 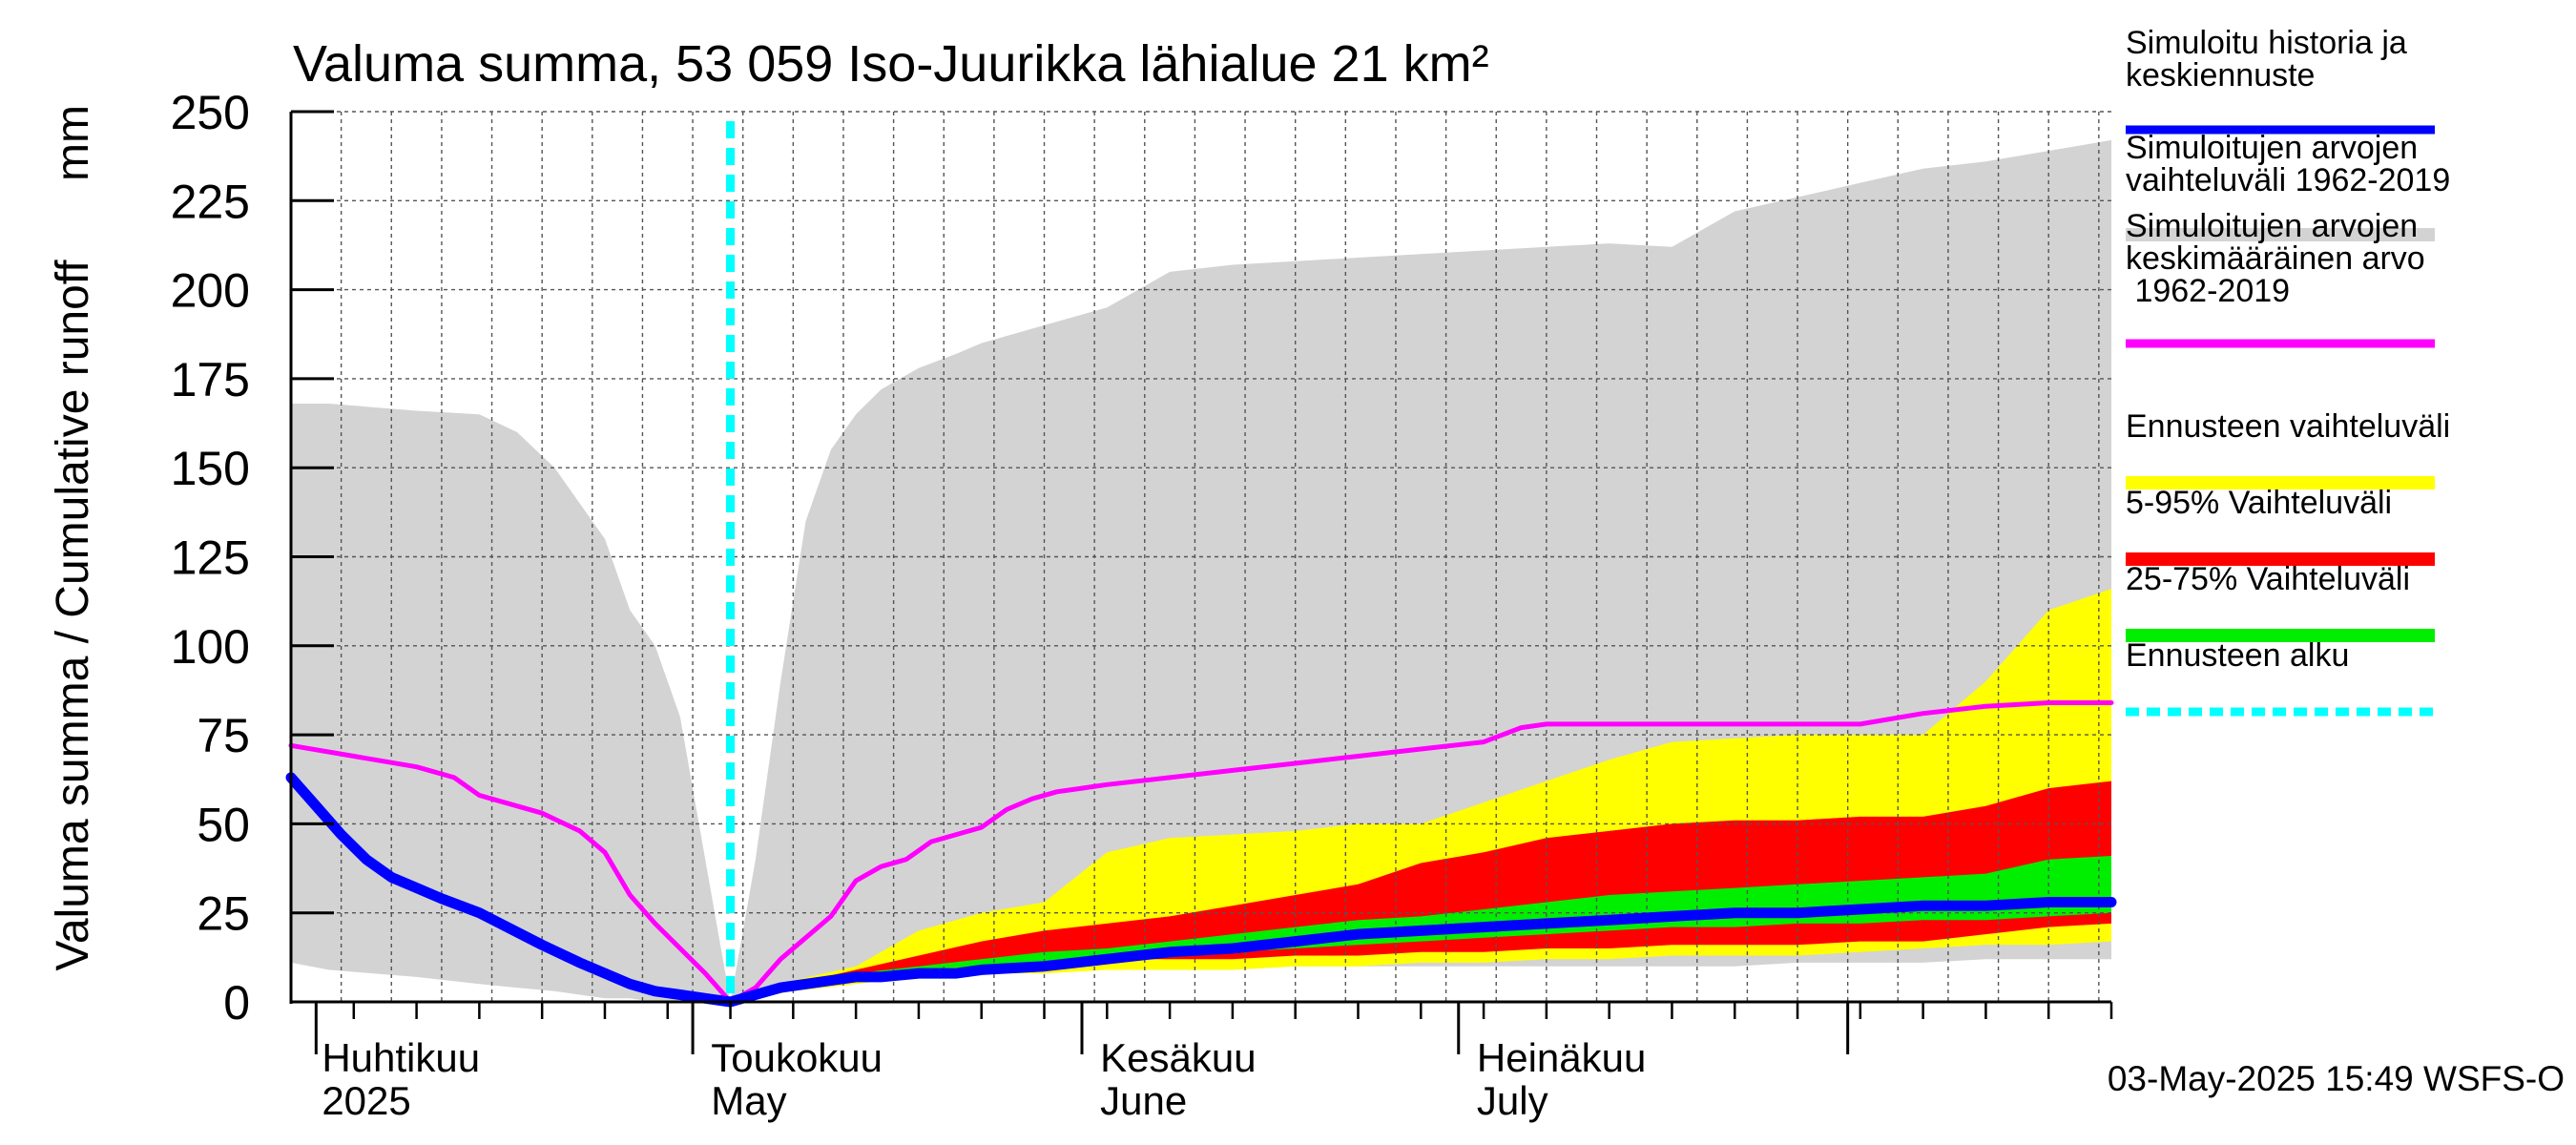 What do you see at coordinates (2208, 291) in the screenshot?
I see `legend-label-line: 1962-2019` at bounding box center [2208, 291].